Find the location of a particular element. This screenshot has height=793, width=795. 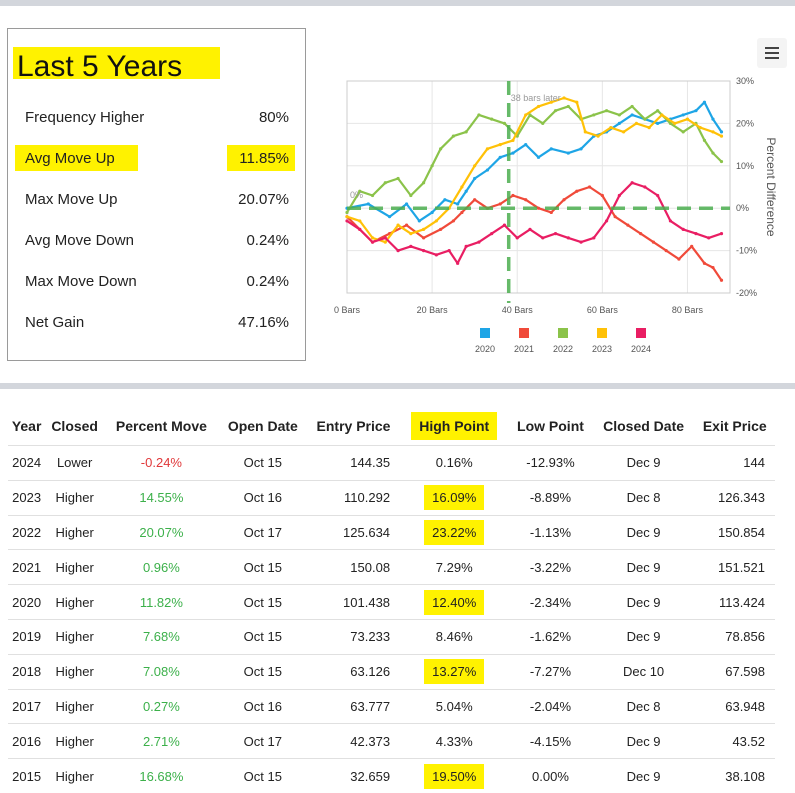

cell-entry: 42.373 is located at coordinates (353, 741).